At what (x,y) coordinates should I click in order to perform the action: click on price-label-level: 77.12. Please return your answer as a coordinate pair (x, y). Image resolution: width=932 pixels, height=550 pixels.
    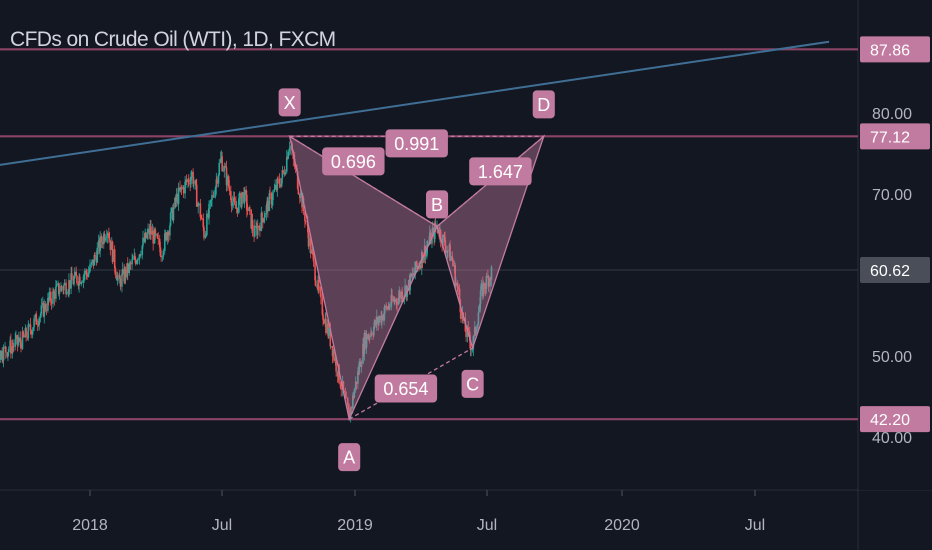
    Looking at the image, I should click on (895, 136).